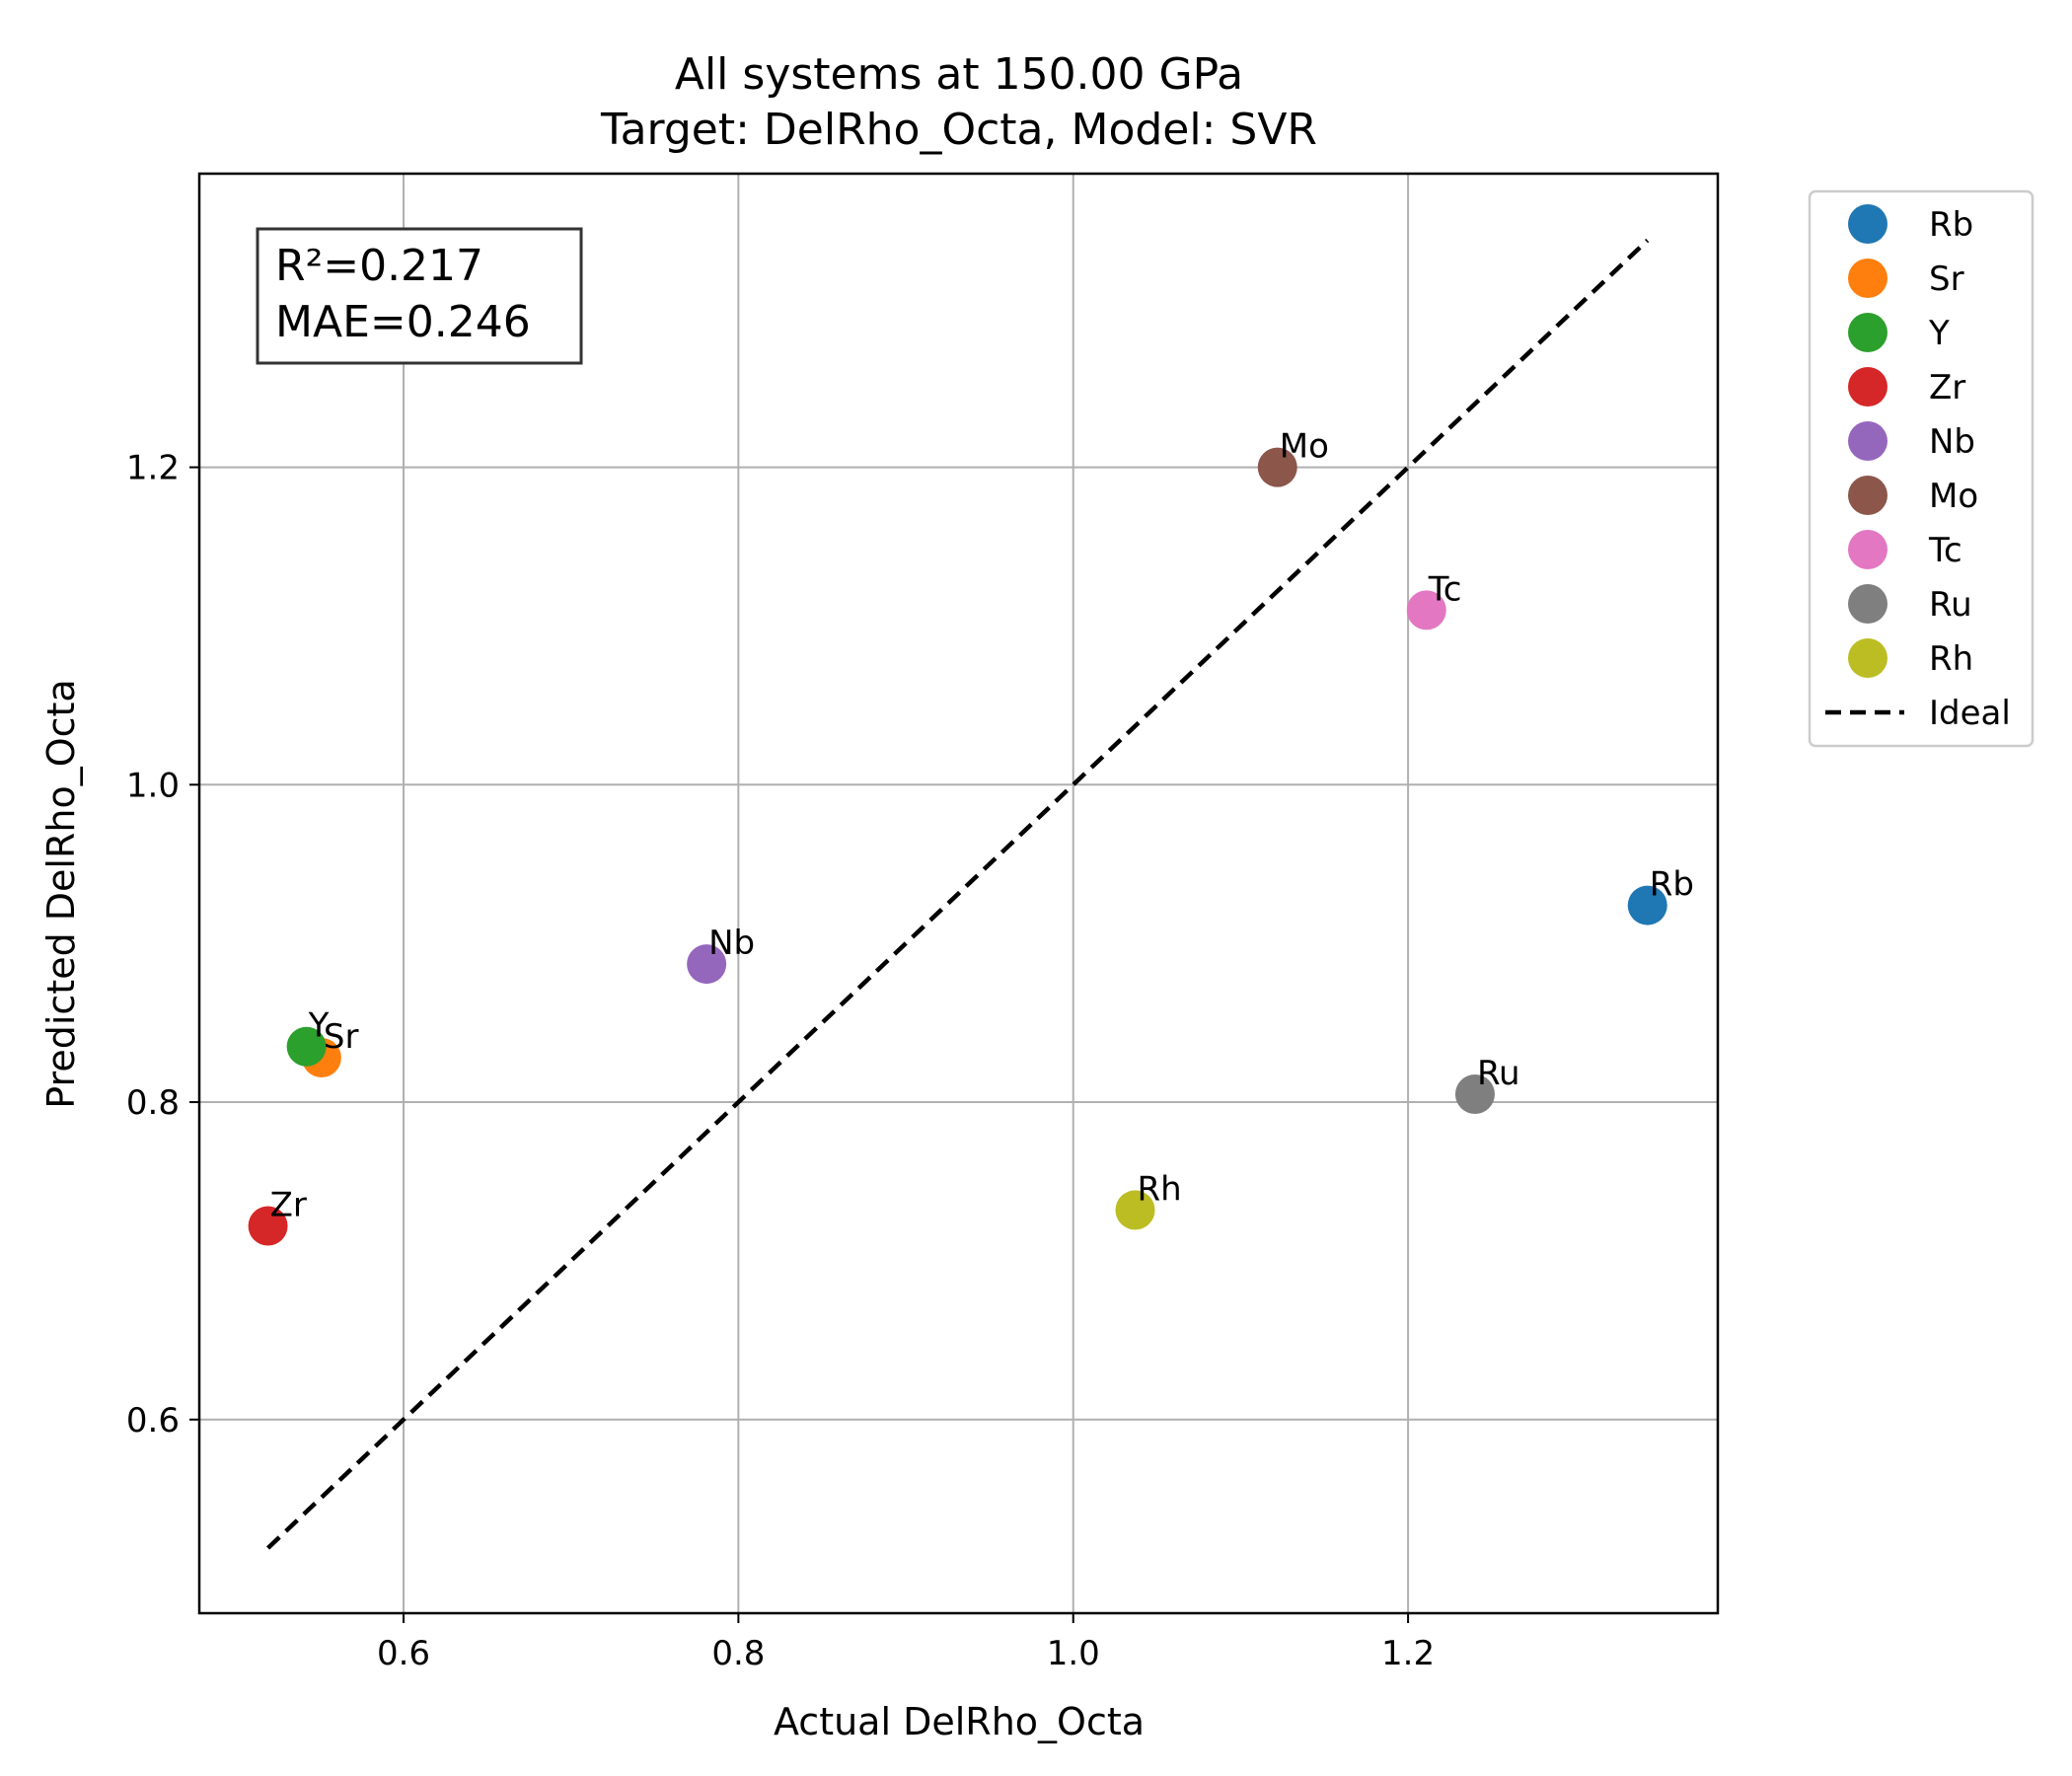 The width and height of the screenshot is (2072, 1776). I want to click on legend-label-y: Y, so click(1939, 333).